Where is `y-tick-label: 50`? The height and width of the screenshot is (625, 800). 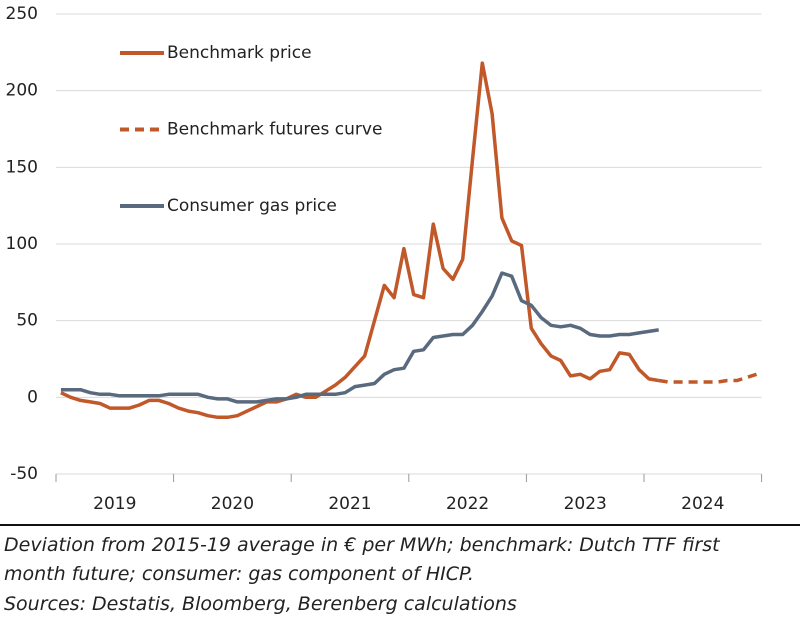
y-tick-label: 50 is located at coordinates (27, 321).